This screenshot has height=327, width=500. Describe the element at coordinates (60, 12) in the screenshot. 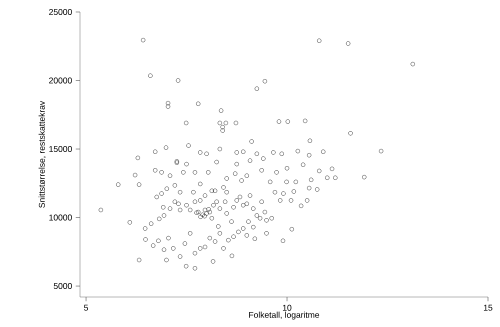

I see `y-tick-label: 25000` at that location.